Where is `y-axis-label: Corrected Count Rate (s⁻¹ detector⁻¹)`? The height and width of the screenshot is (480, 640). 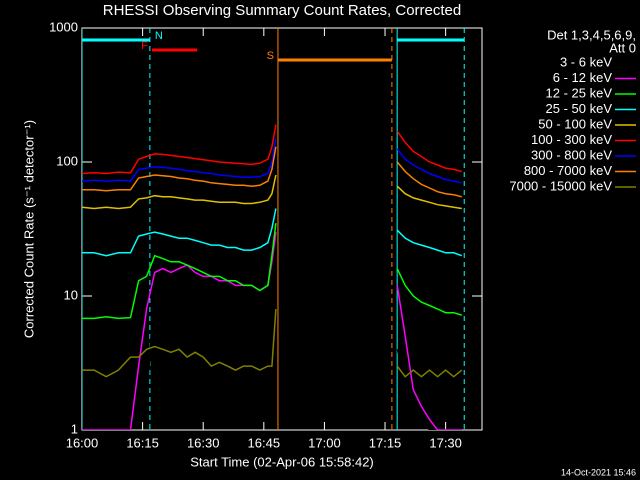 y-axis-label: Corrected Count Rate (s⁻¹ detector⁻¹) is located at coordinates (28, 229).